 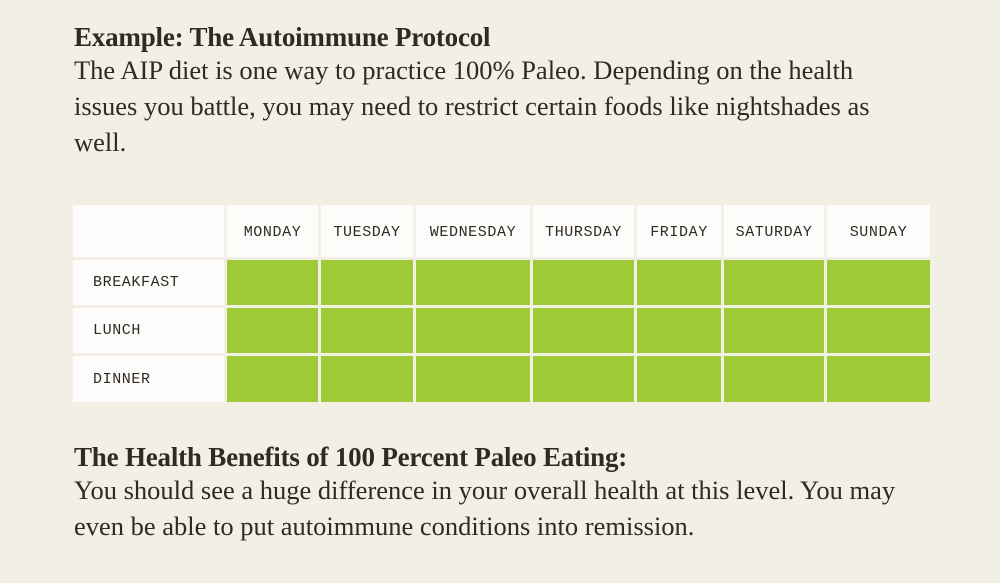 I want to click on column-header-sunday: SUNDAY, so click(x=878, y=231).